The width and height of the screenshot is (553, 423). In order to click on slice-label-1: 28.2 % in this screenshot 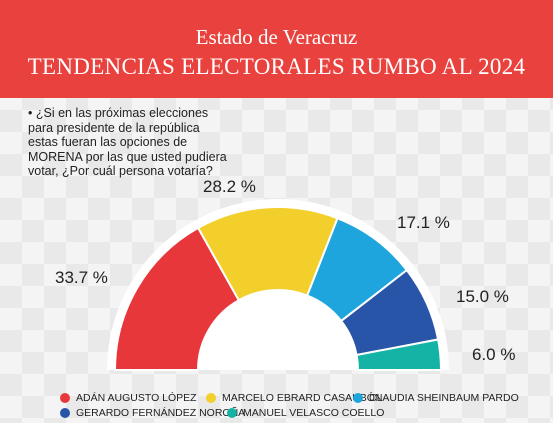, I will do `click(229, 186)`.